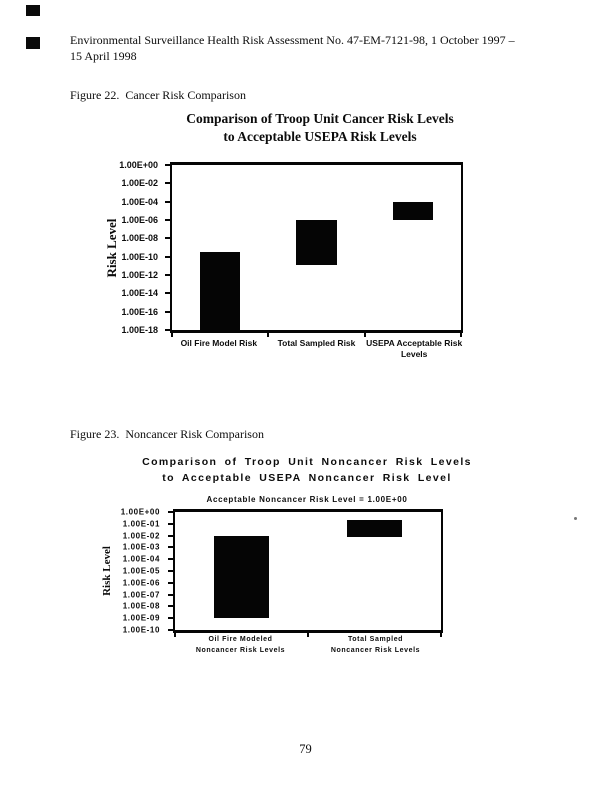  I want to click on x-category-label: Oil Fire Model Risk, so click(219, 343).